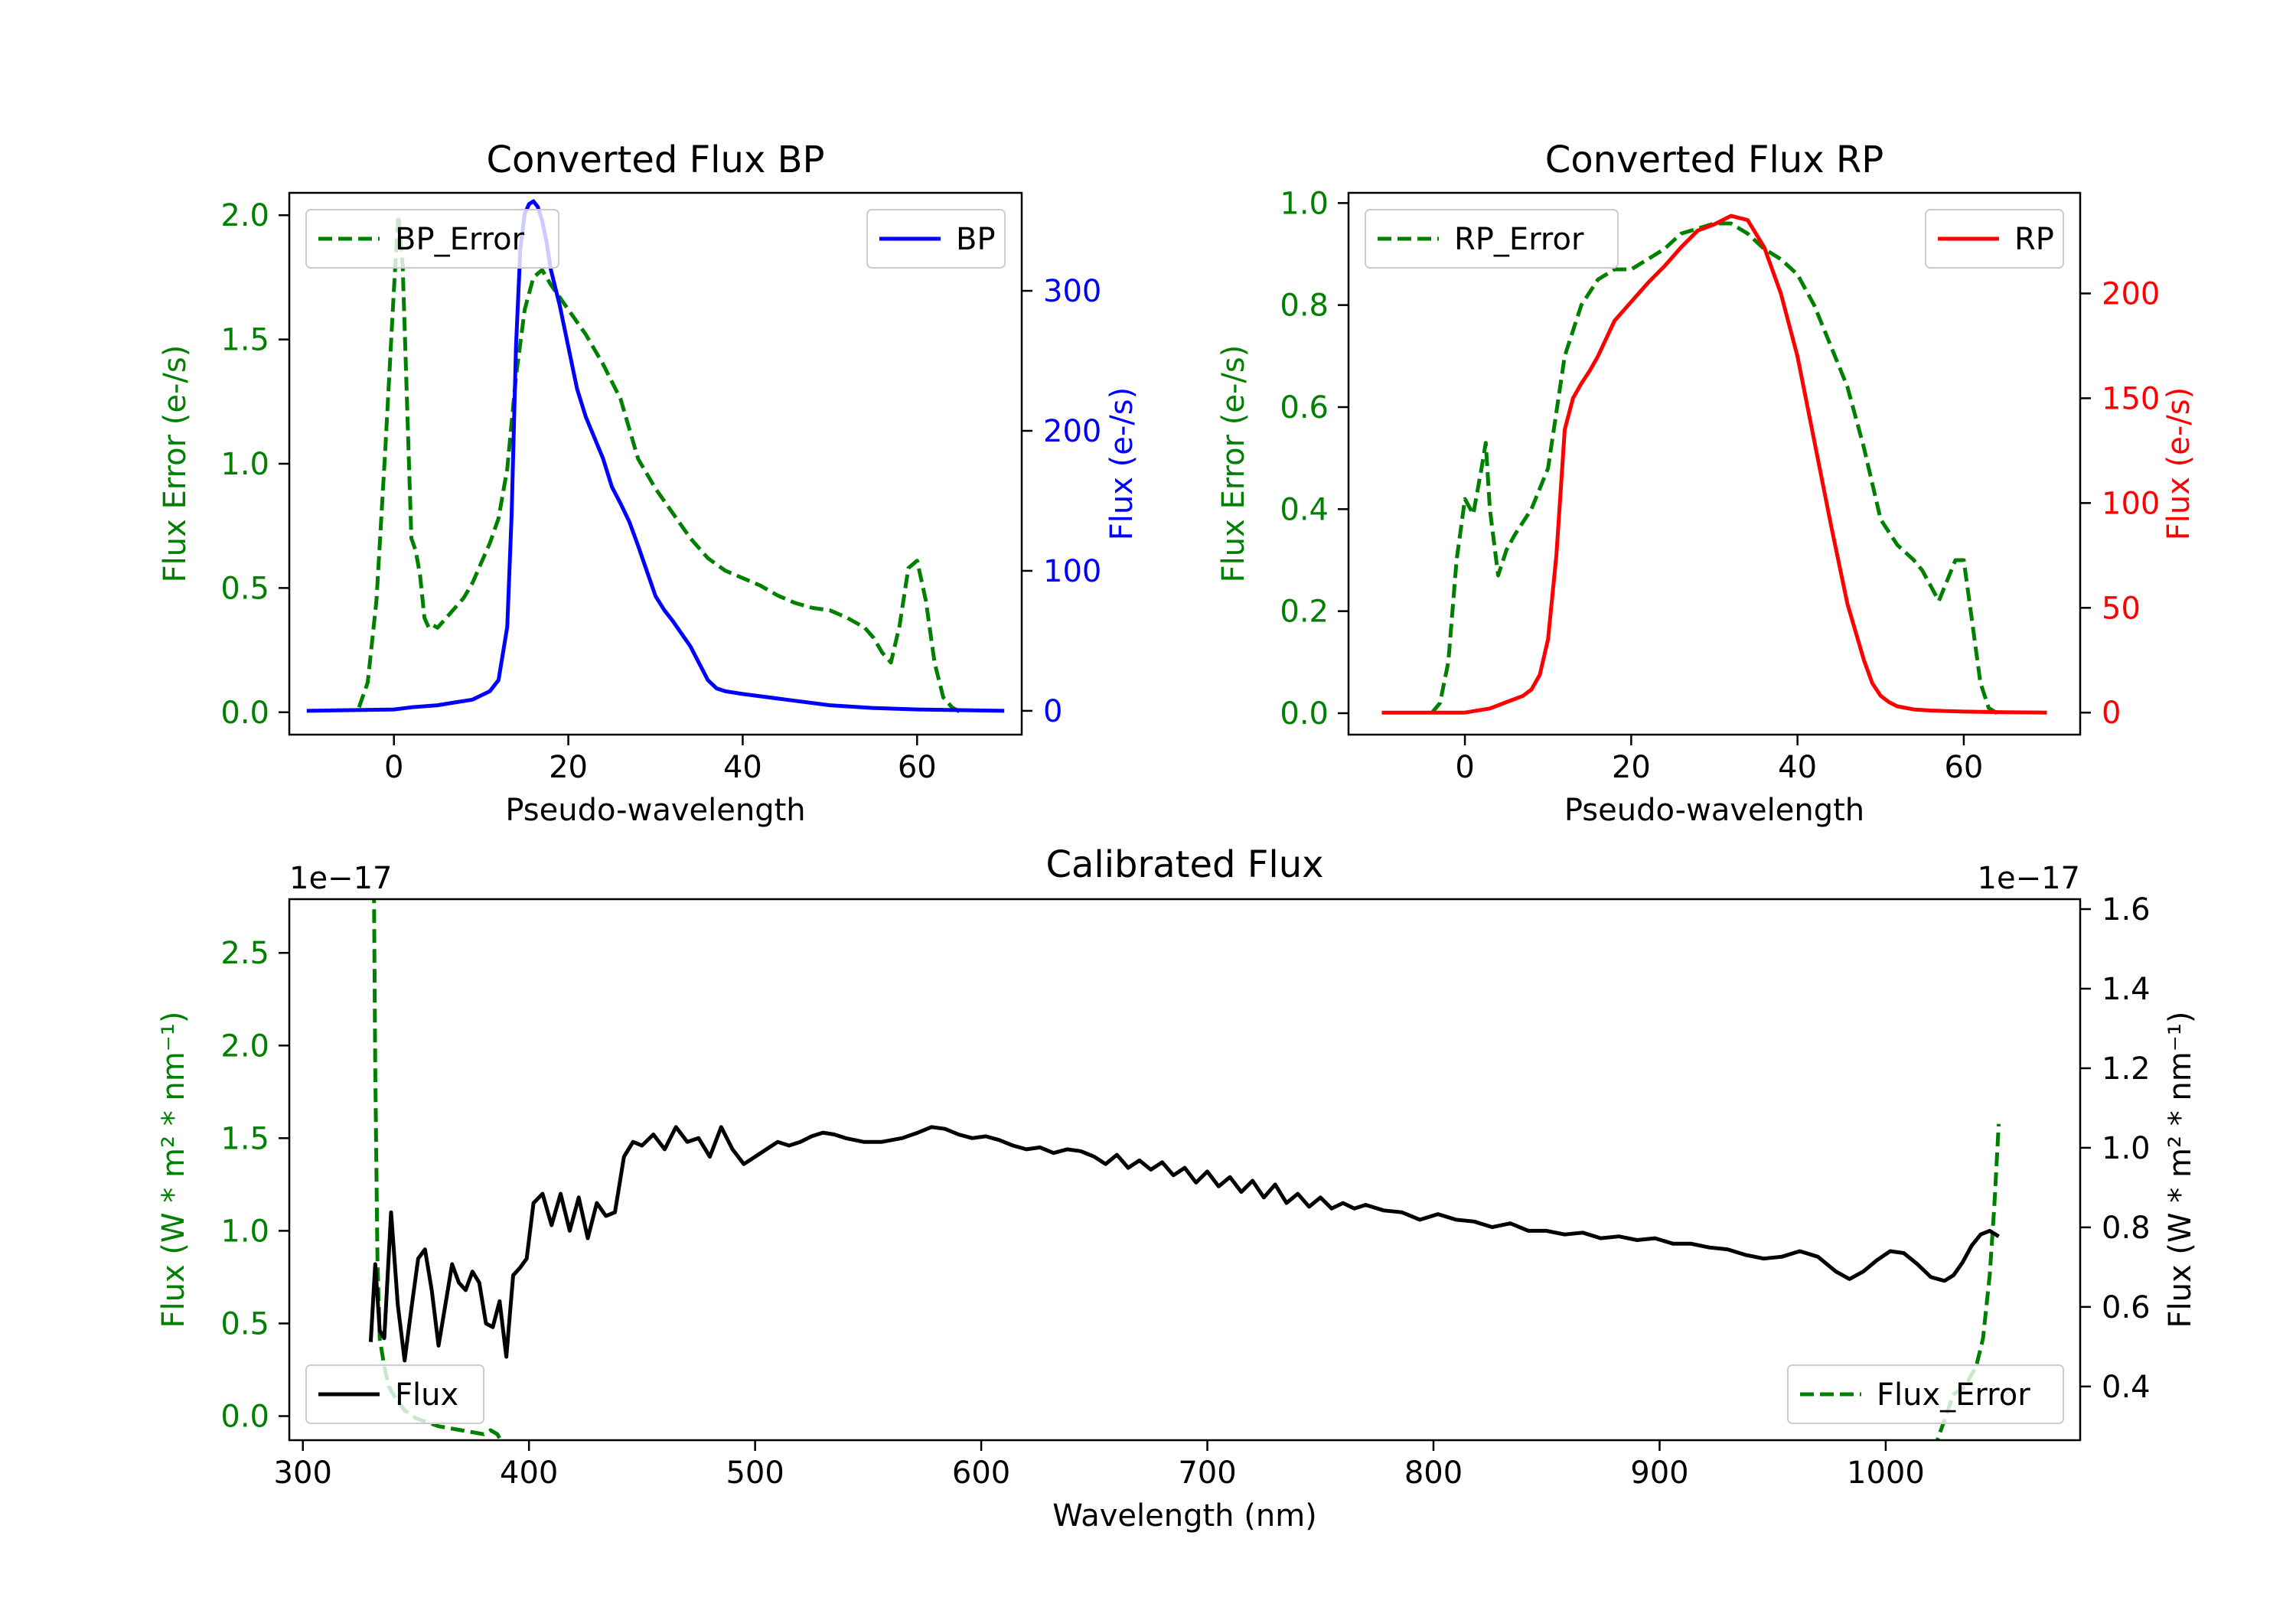 This screenshot has height=1607, width=2296. Describe the element at coordinates (1304, 510) in the screenshot. I see `y-left-tick-label: 0.4` at that location.